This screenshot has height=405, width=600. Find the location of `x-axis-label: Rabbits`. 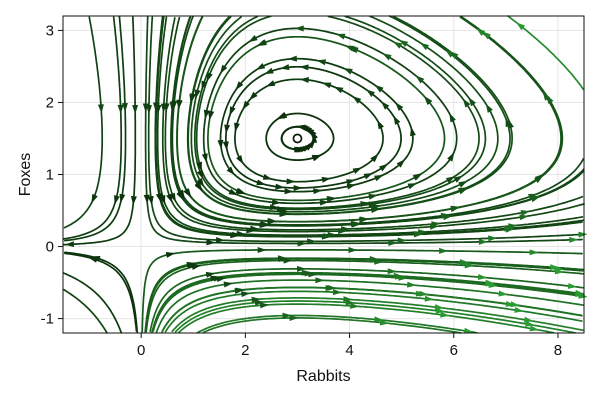

x-axis-label: Rabbits is located at coordinates (323, 376).